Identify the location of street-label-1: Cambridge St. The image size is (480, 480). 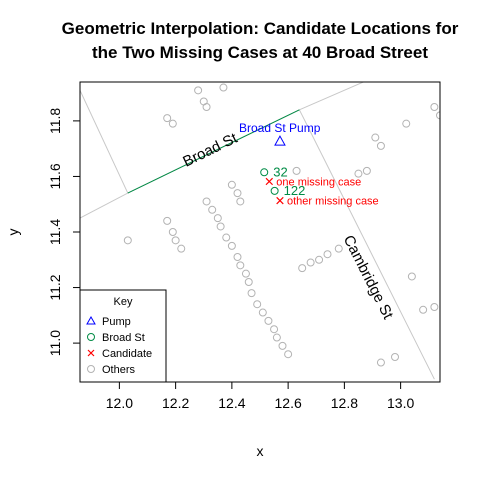
(368, 277).